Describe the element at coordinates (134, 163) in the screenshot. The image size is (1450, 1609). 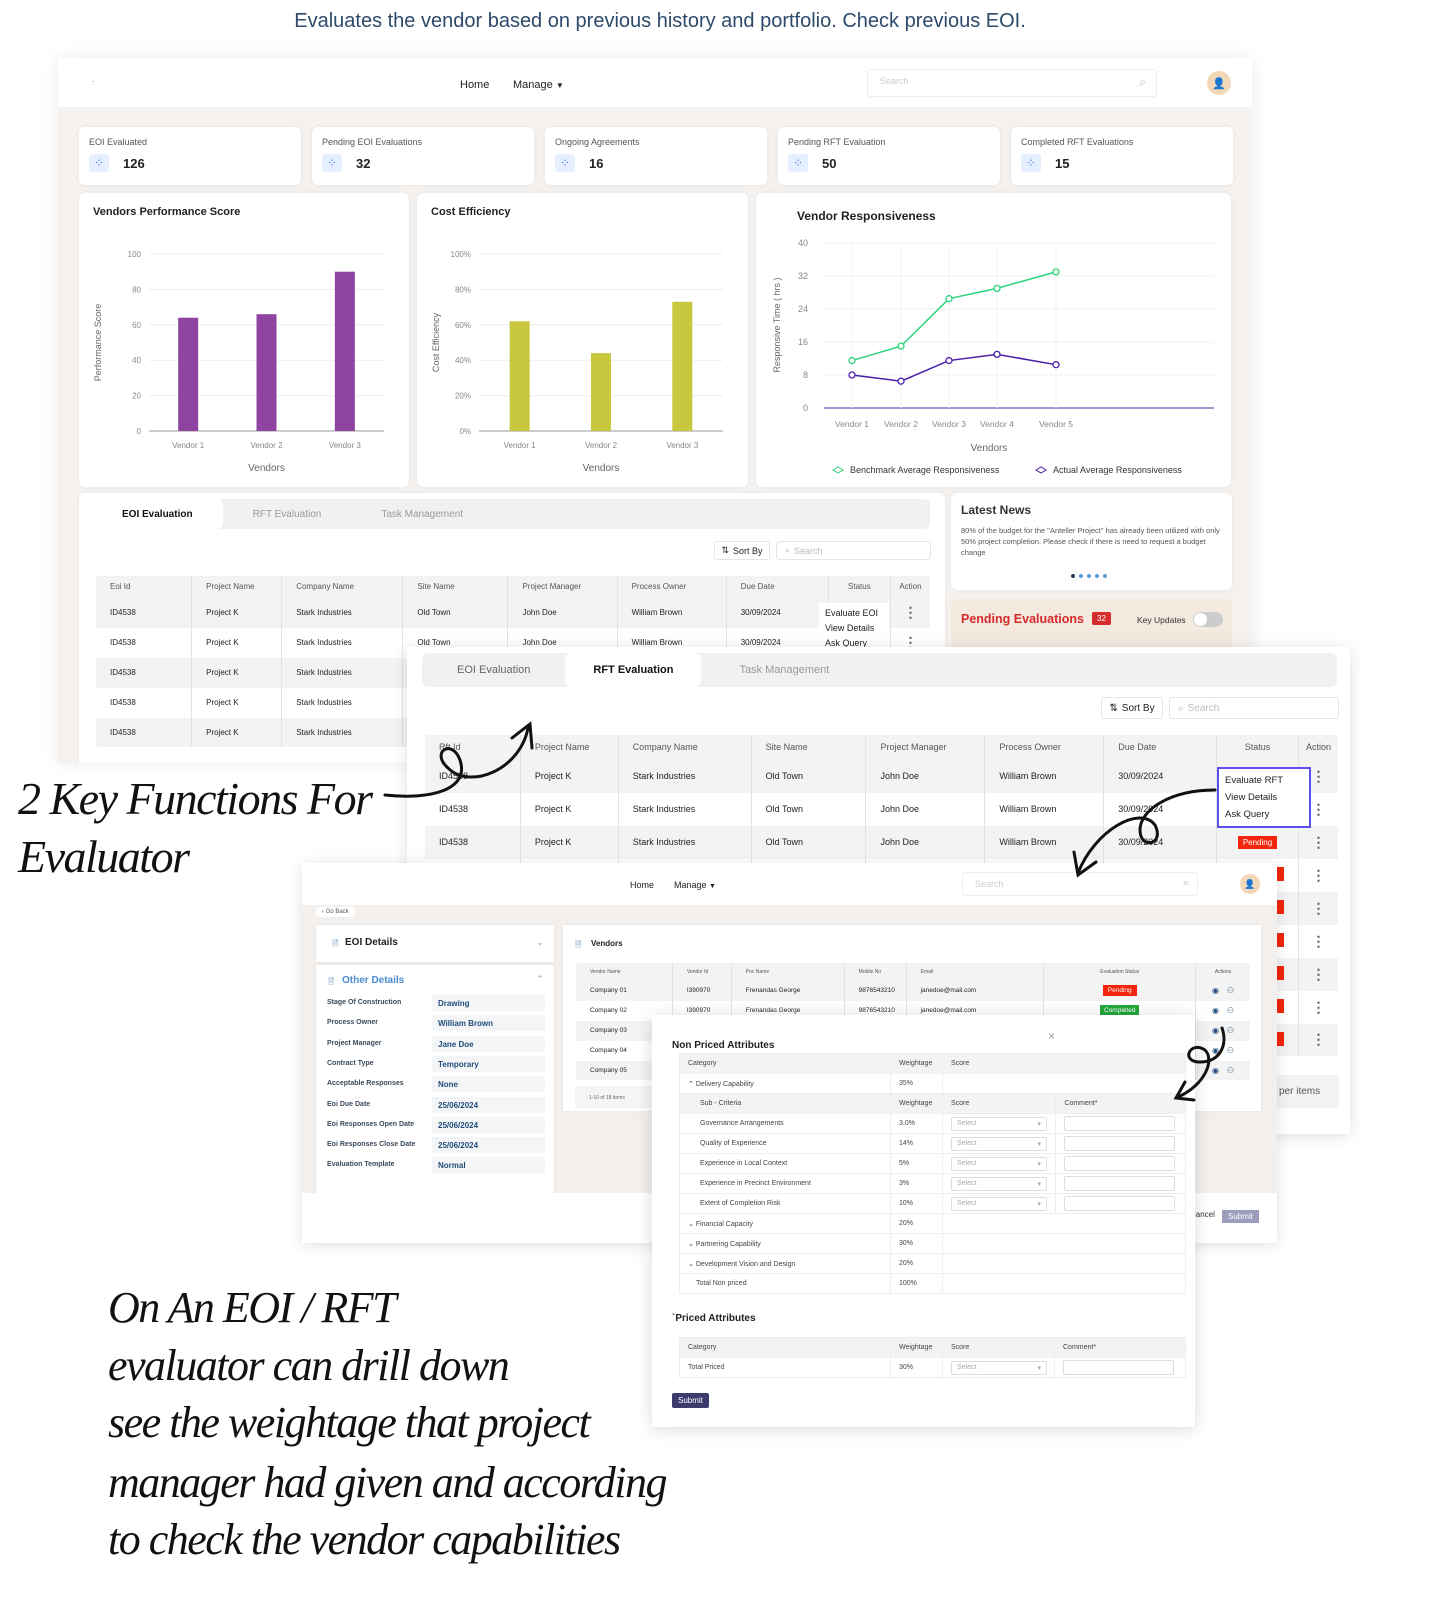
I see `stat-value: 126` at that location.